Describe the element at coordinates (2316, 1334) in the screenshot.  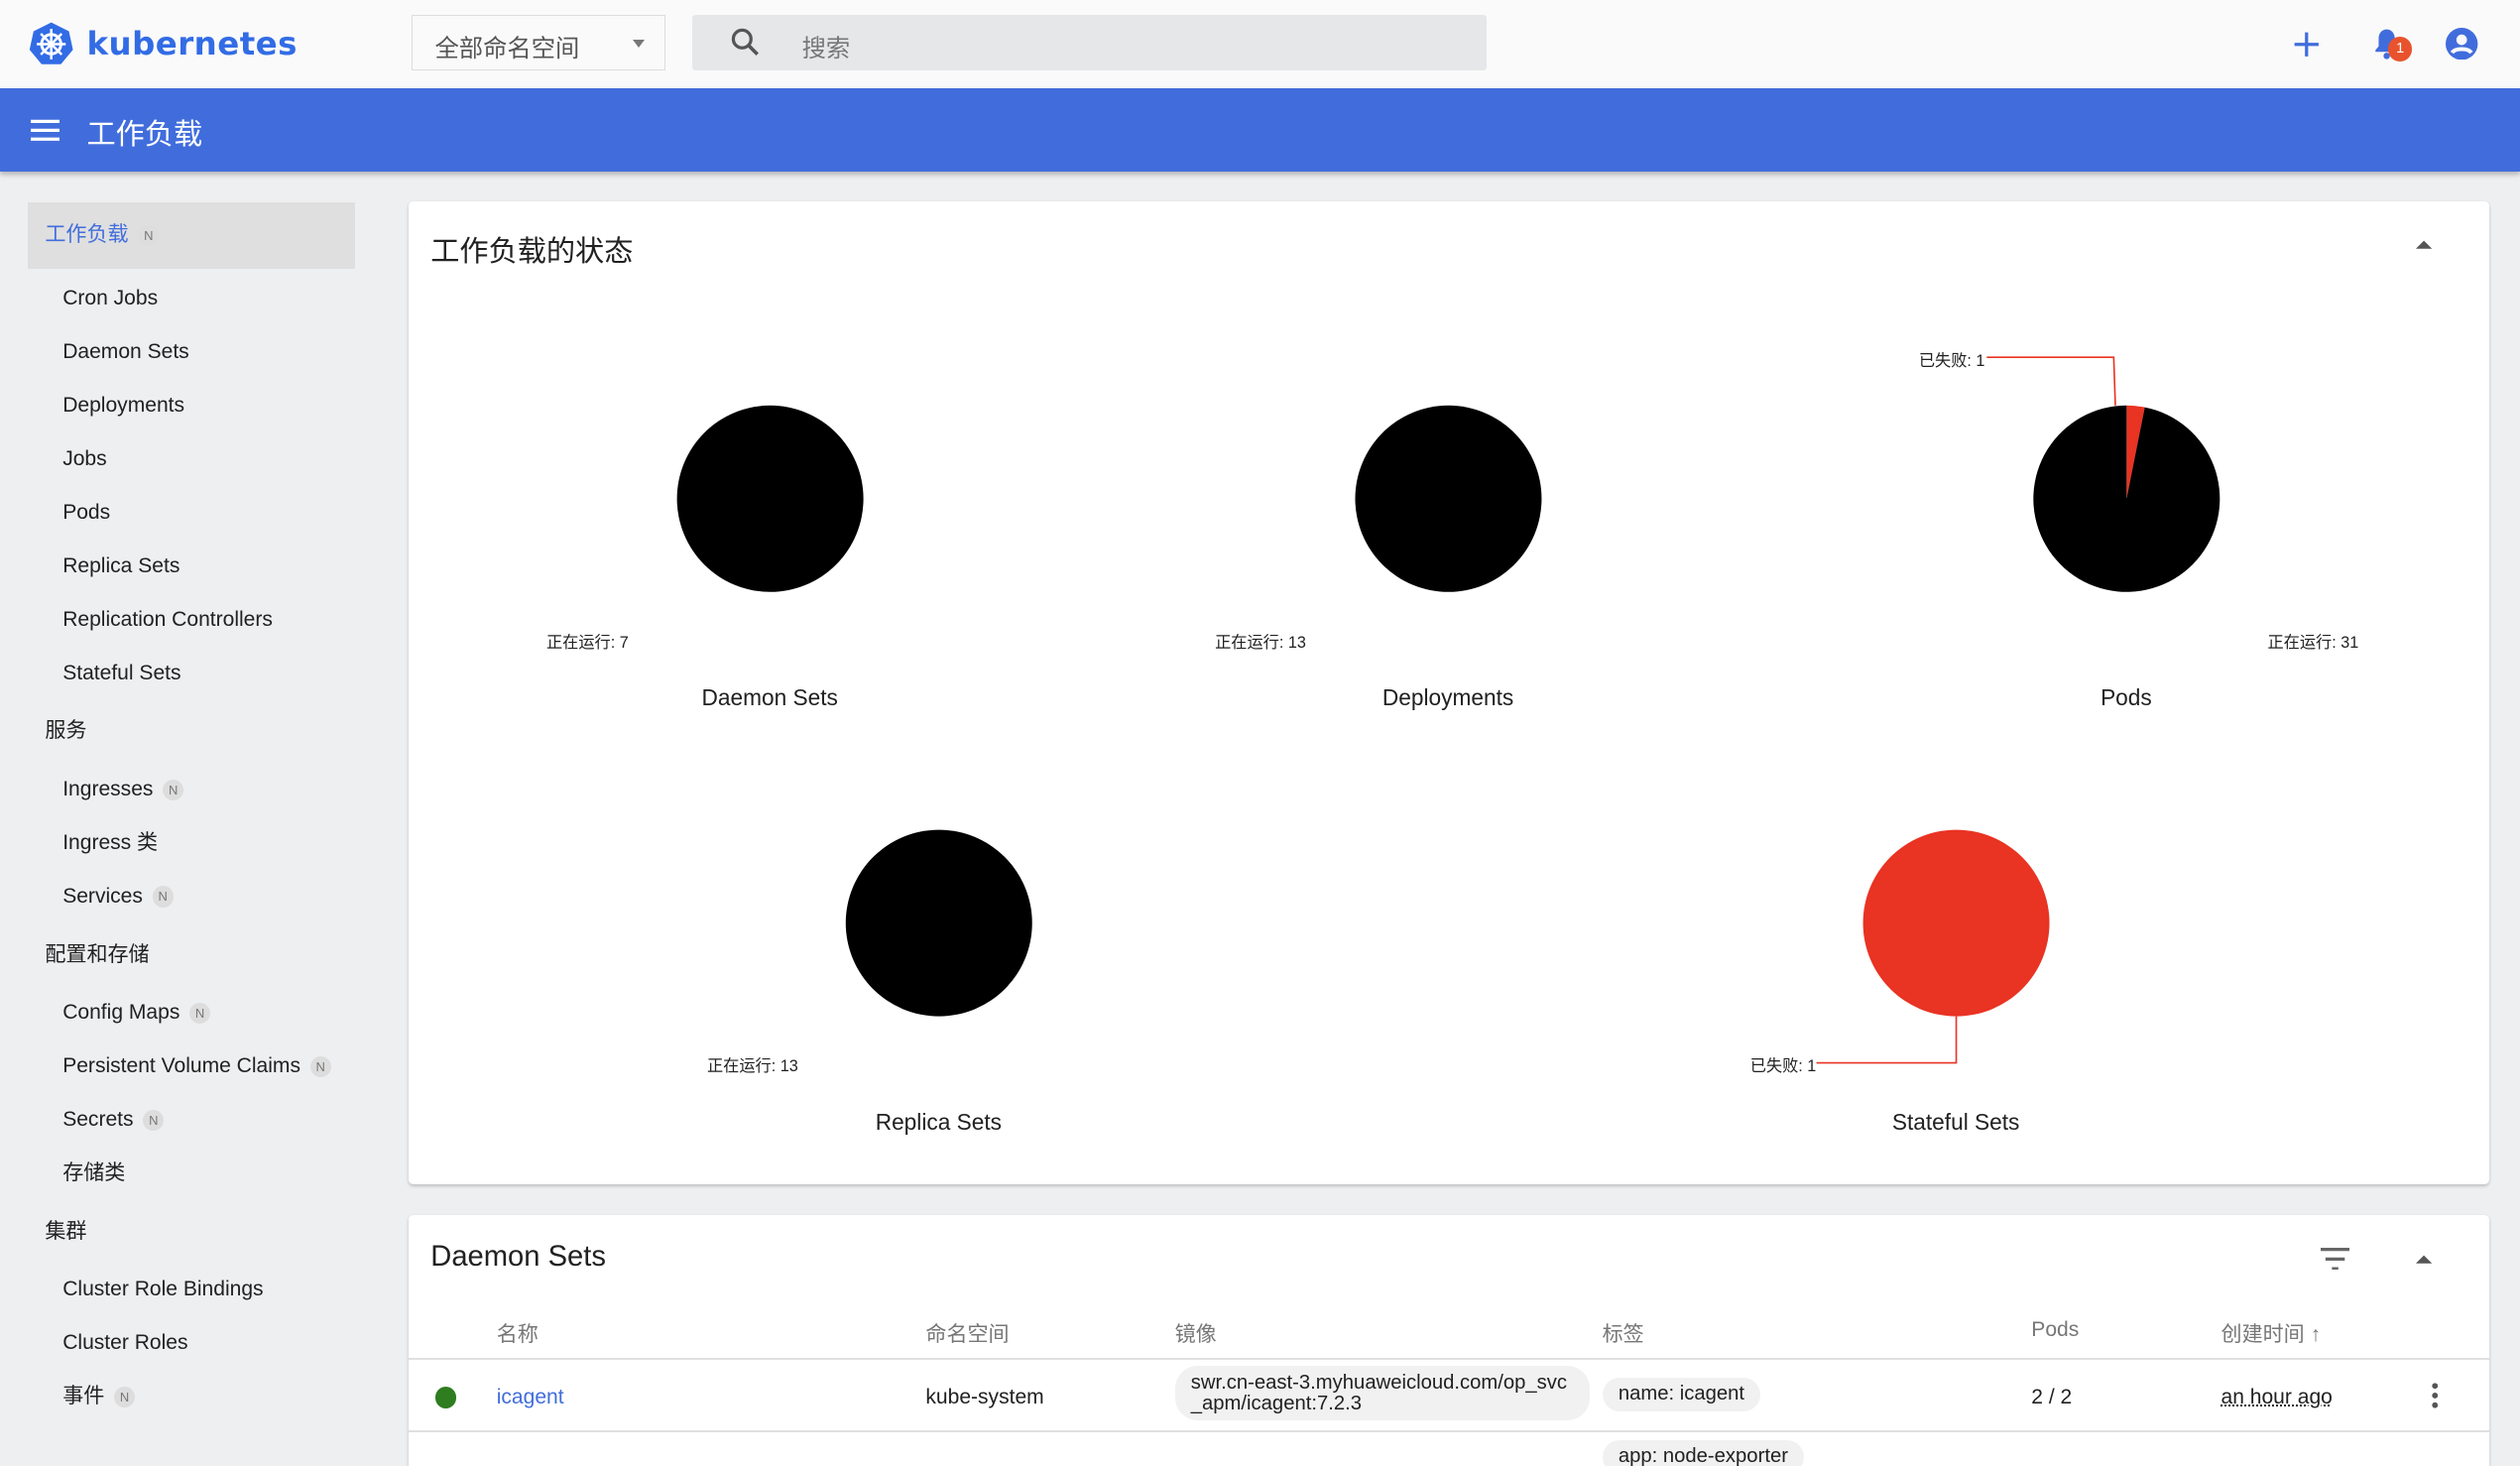
I see `sort-ascending-icon: ↑` at that location.